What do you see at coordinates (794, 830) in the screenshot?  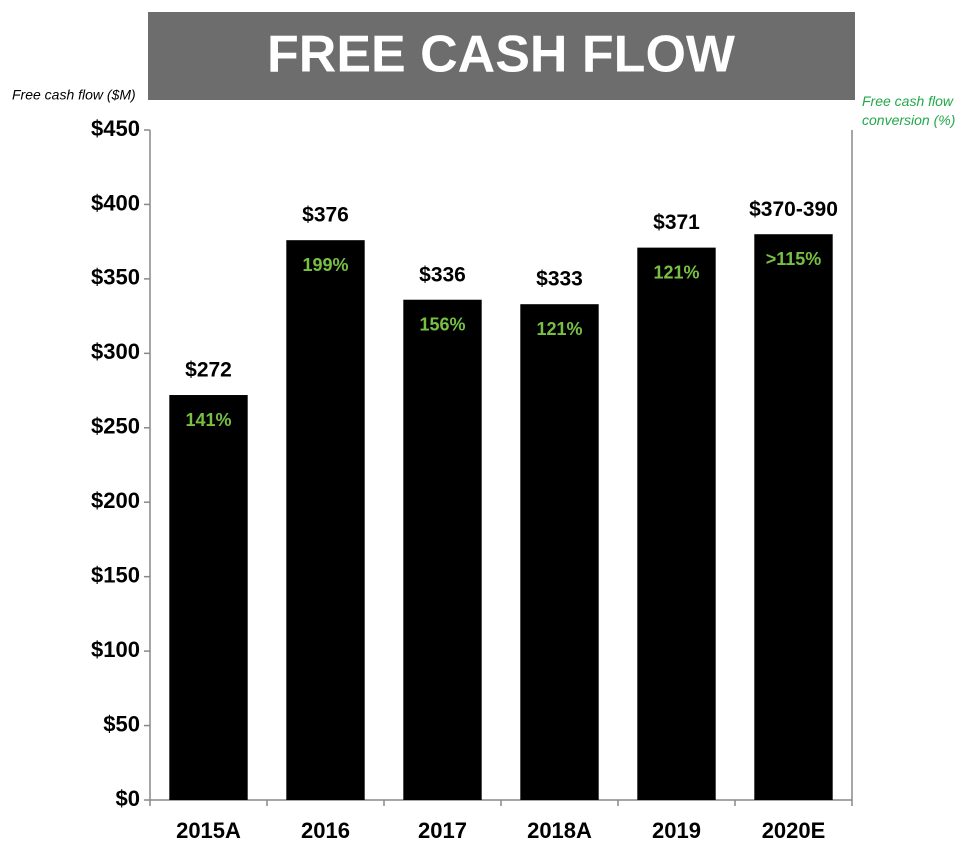 I see `x-tick-label: 2020E` at bounding box center [794, 830].